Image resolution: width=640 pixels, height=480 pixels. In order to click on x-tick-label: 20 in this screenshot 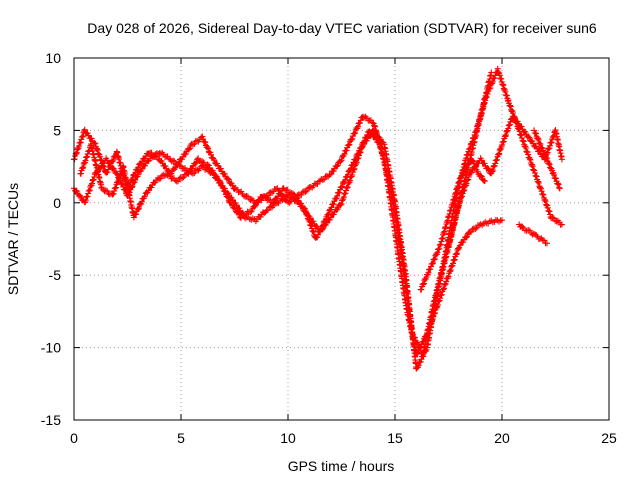, I will do `click(502, 438)`.